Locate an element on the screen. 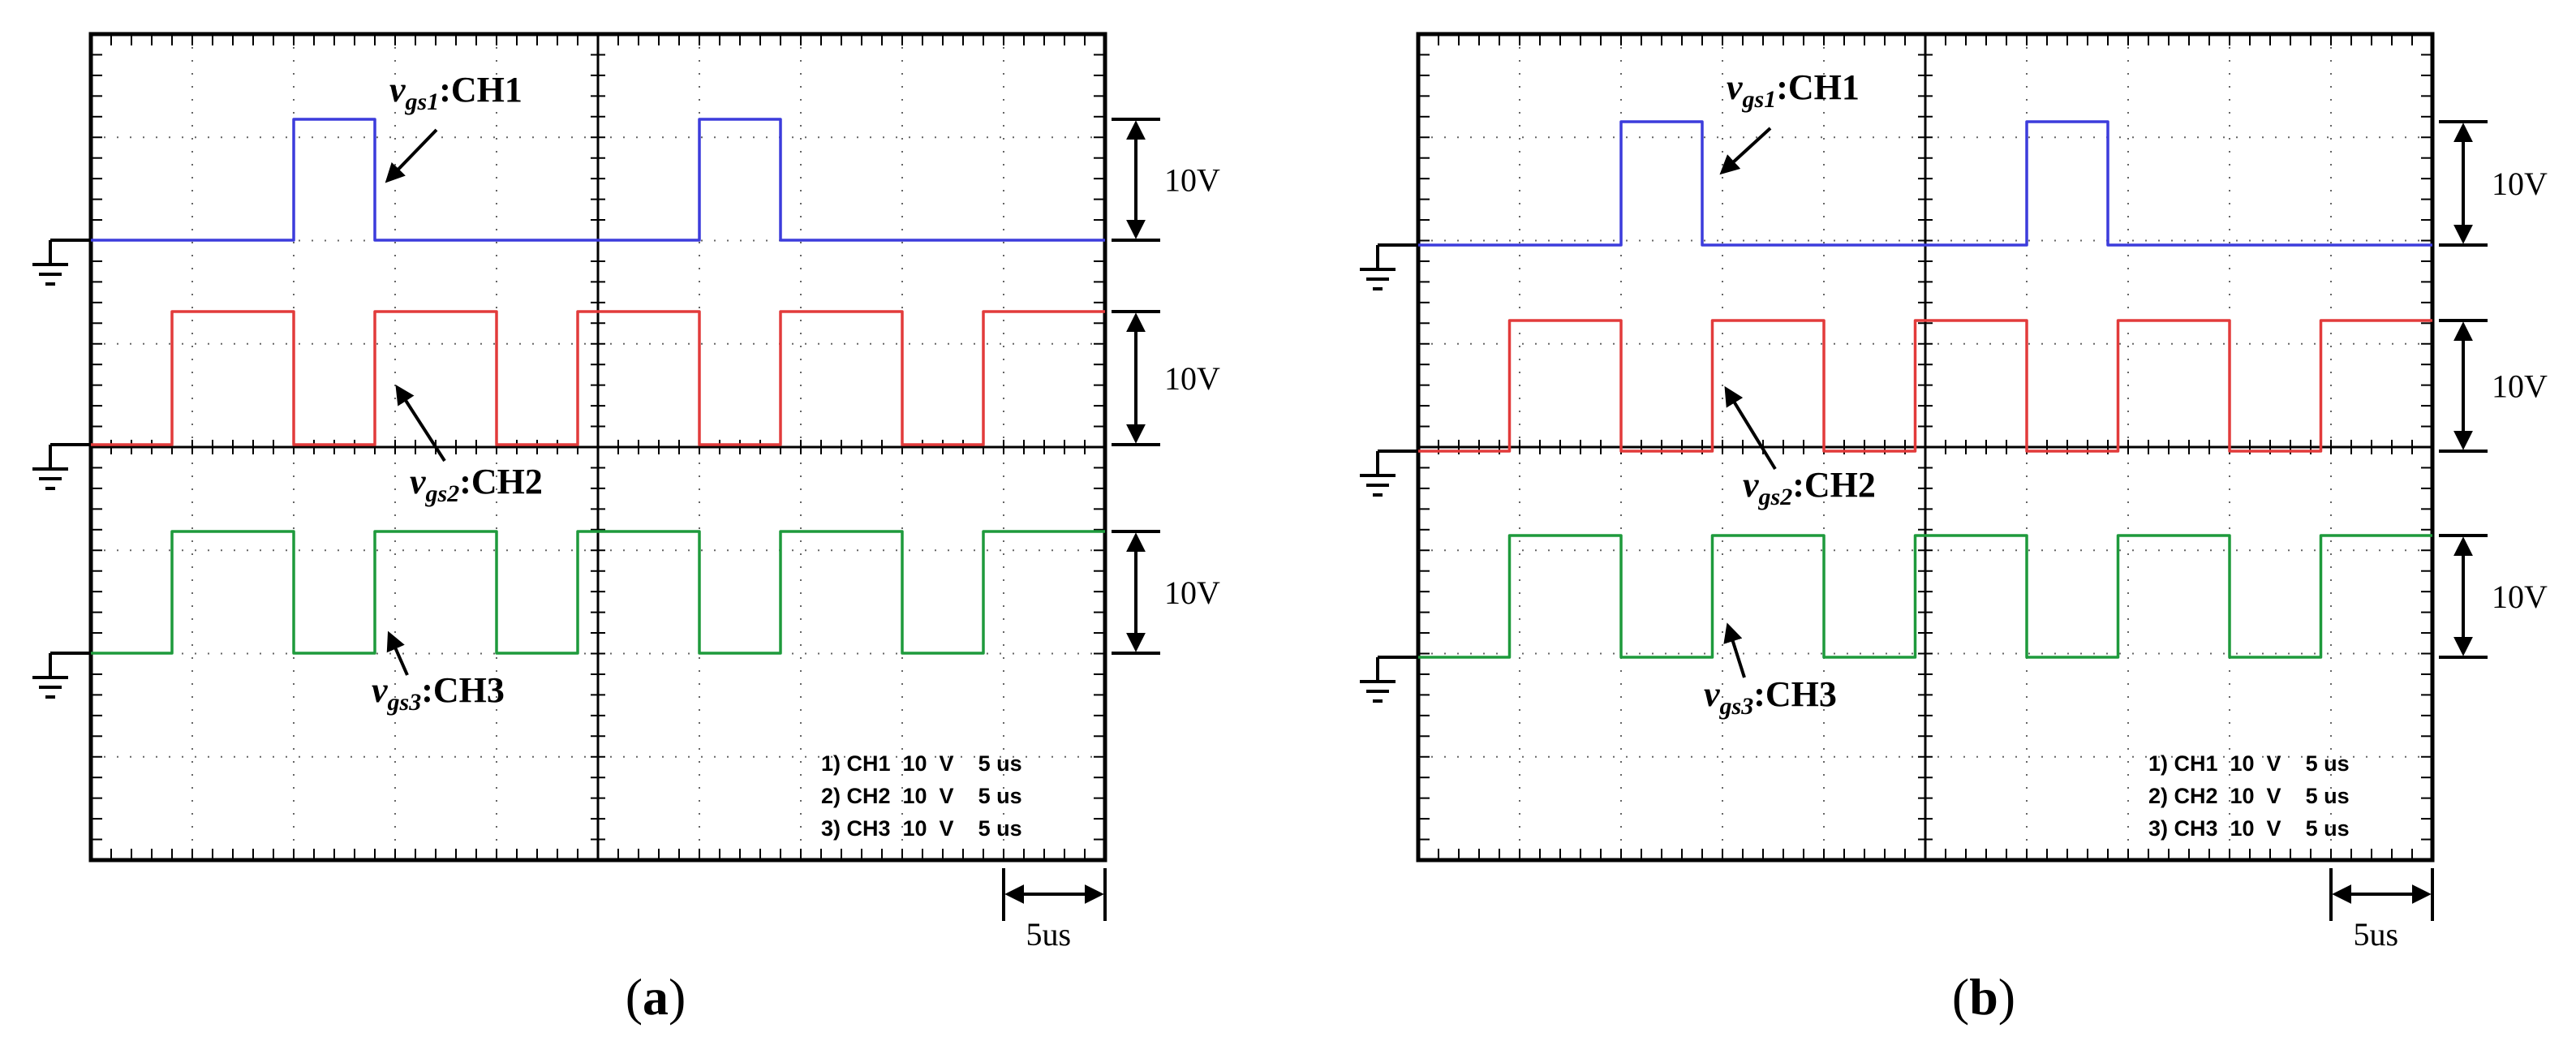 The height and width of the screenshot is (1054, 2576). panel-label-letter: a is located at coordinates (656, 997).